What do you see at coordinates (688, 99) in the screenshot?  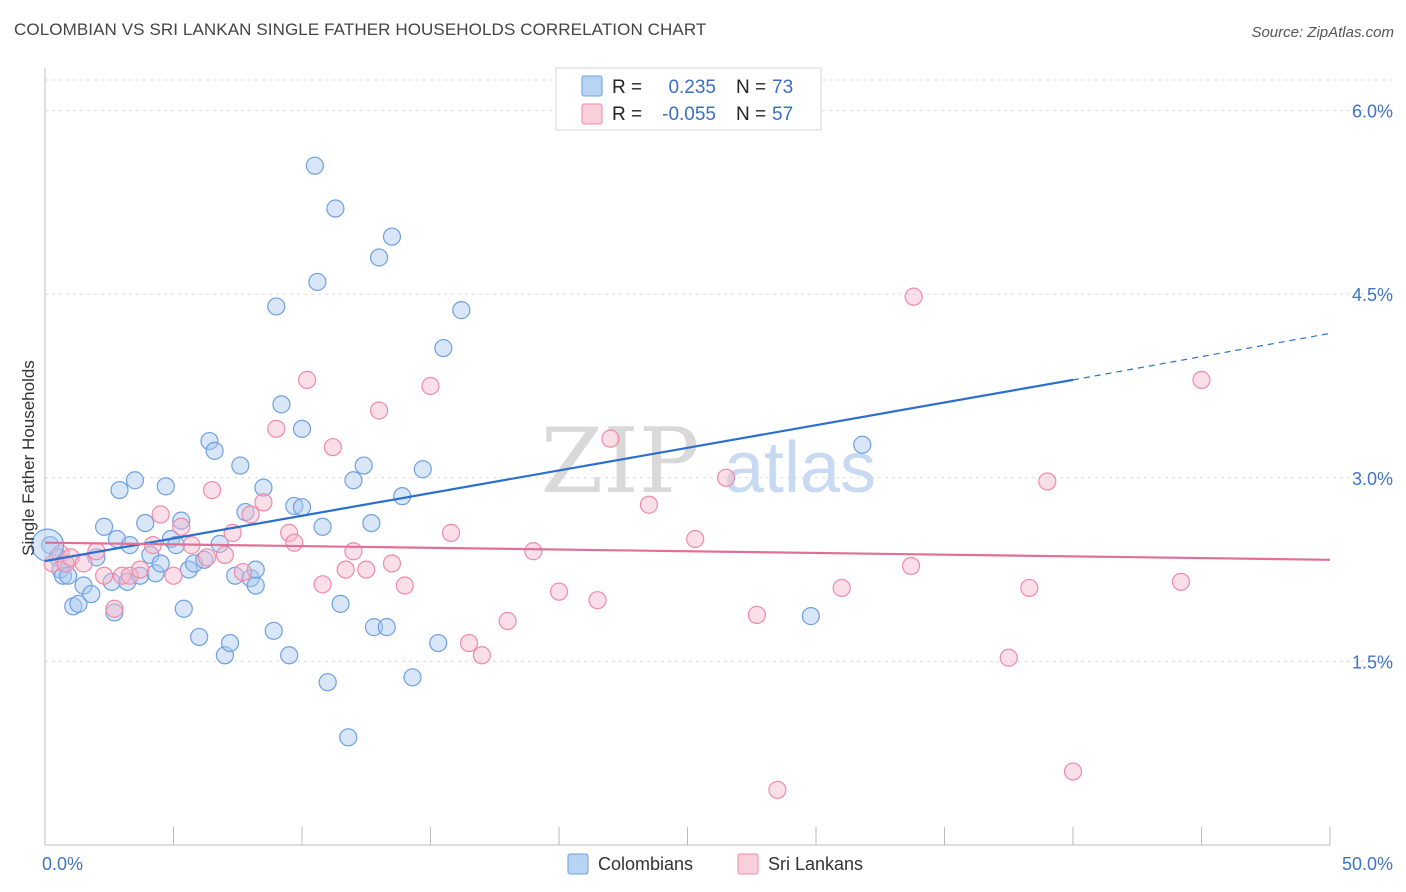 I see `stats-legend: R = 0.235 N = 73 R = -0.055 N = 57` at bounding box center [688, 99].